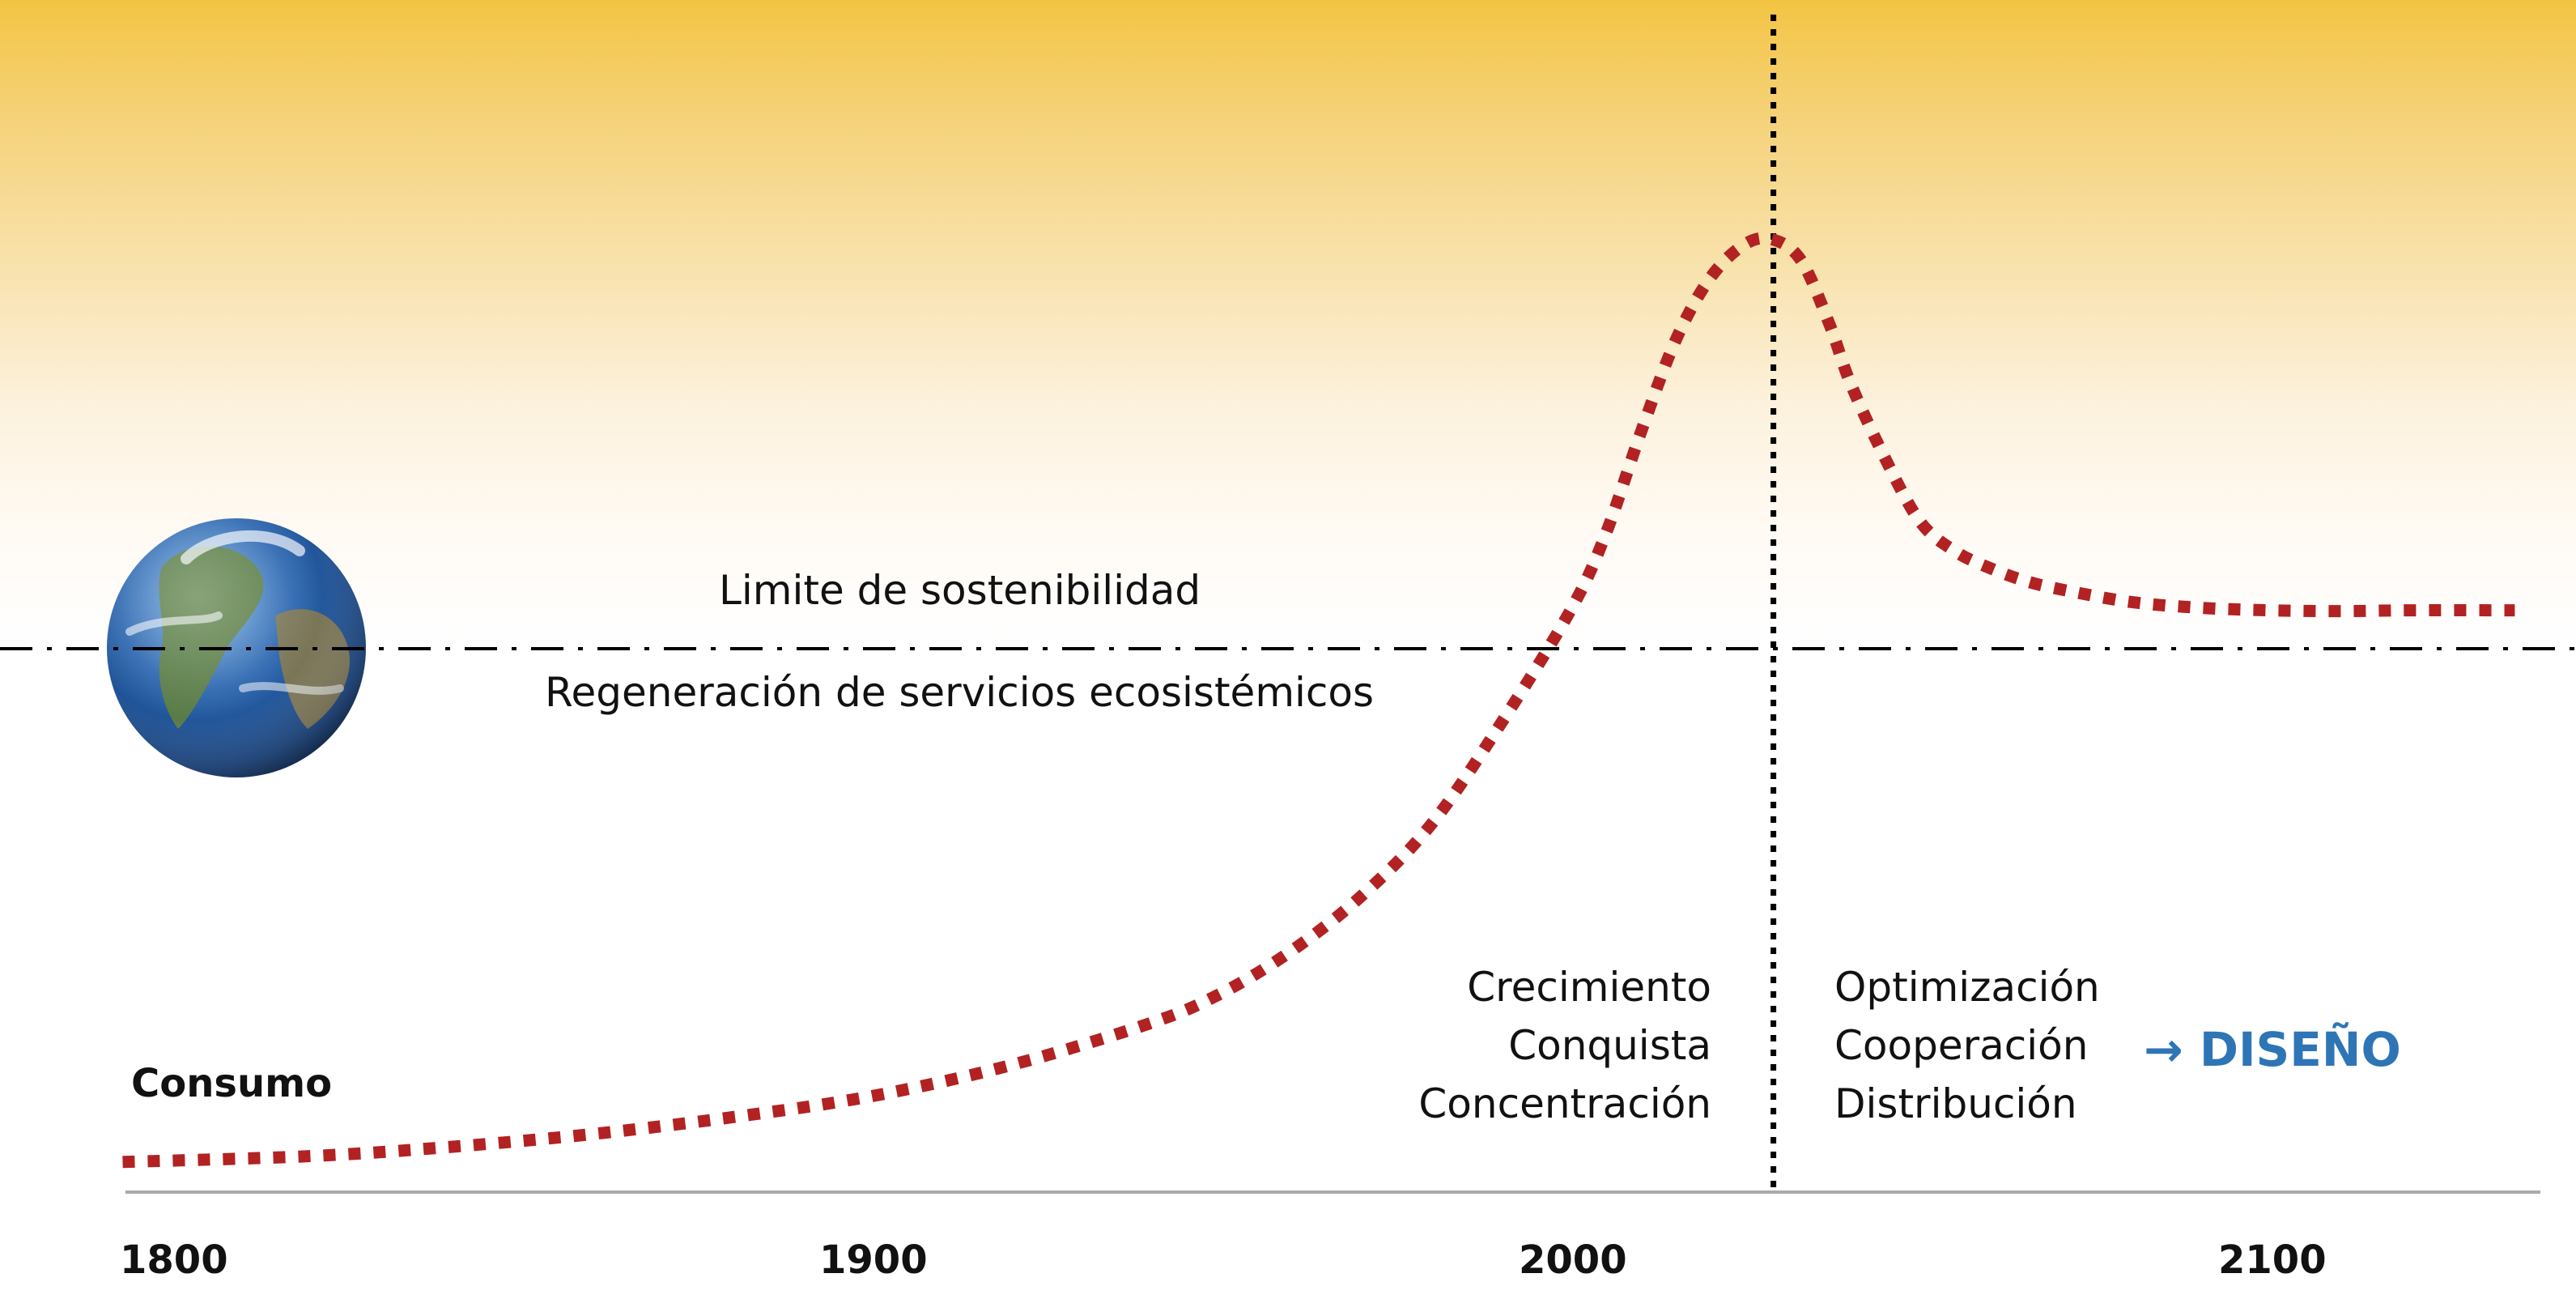 This screenshot has width=2576, height=1299. What do you see at coordinates (960, 590) in the screenshot?
I see `sustainability-limit-label: Limite de sostenibilidad` at bounding box center [960, 590].